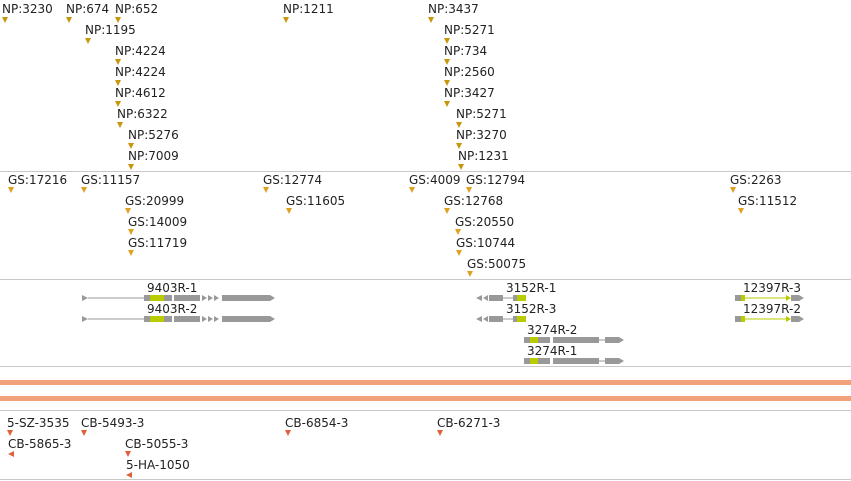 Image resolution: width=851 pixels, height=481 pixels. Describe the element at coordinates (574, 333) in the screenshot. I see `gene-model: 3274R-2` at that location.